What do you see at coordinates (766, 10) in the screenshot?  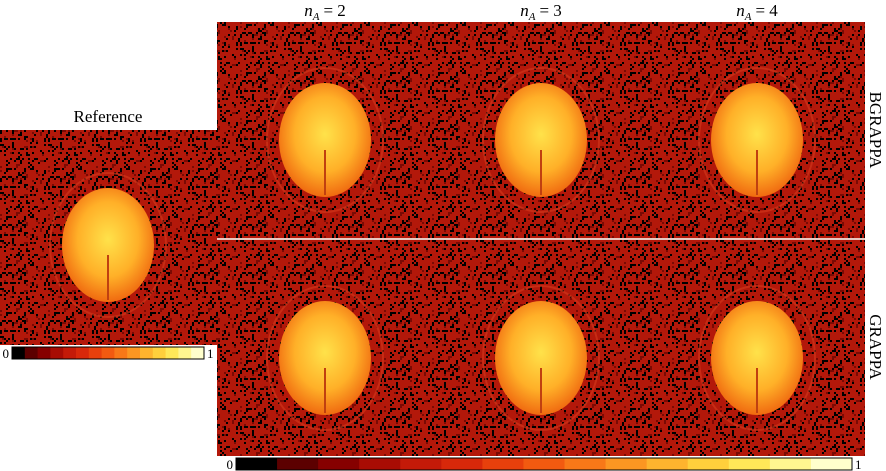 I see `relation: = 4` at bounding box center [766, 10].